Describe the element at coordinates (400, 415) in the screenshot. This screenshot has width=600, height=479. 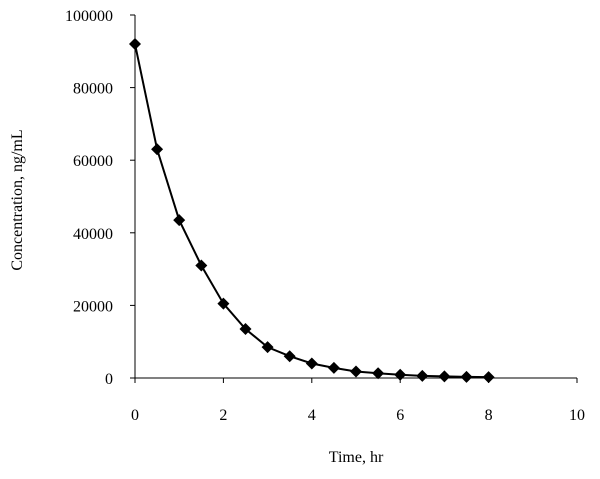
I see `x-tick-label: 6` at that location.